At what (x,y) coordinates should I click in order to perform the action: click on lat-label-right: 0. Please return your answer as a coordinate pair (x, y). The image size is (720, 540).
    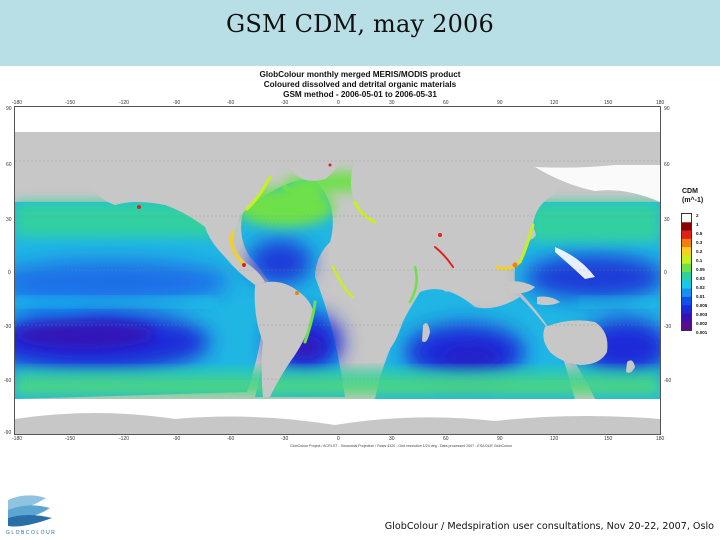
    Looking at the image, I should click on (665, 273).